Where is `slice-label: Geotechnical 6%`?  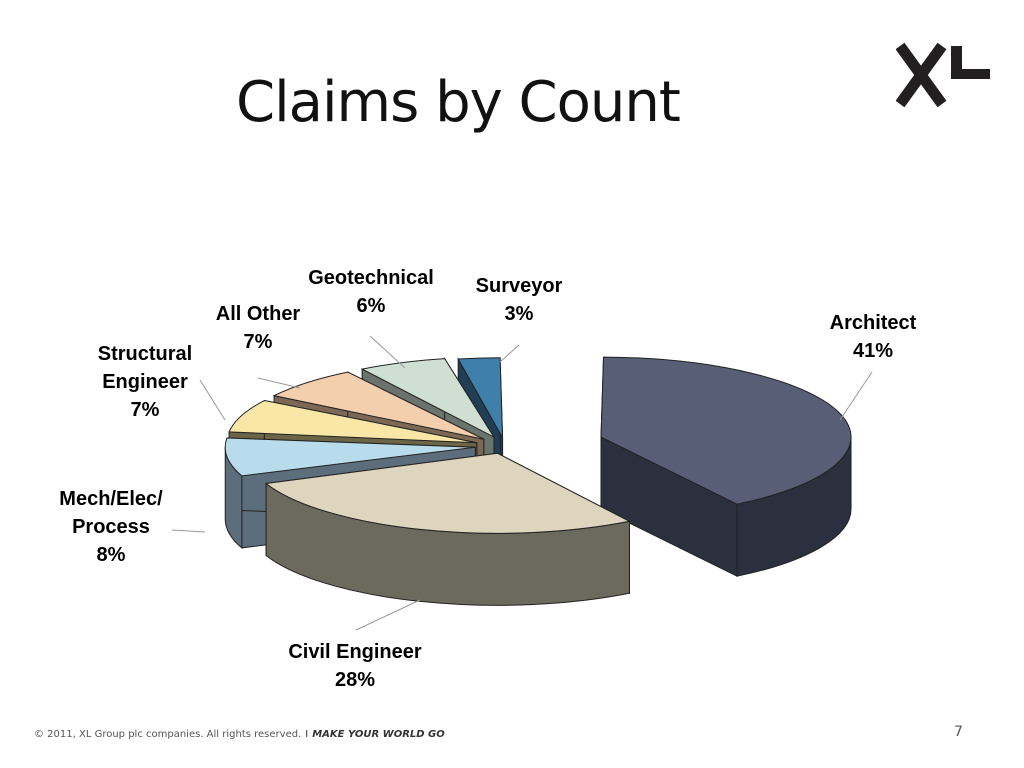 slice-label: Geotechnical 6% is located at coordinates (371, 292).